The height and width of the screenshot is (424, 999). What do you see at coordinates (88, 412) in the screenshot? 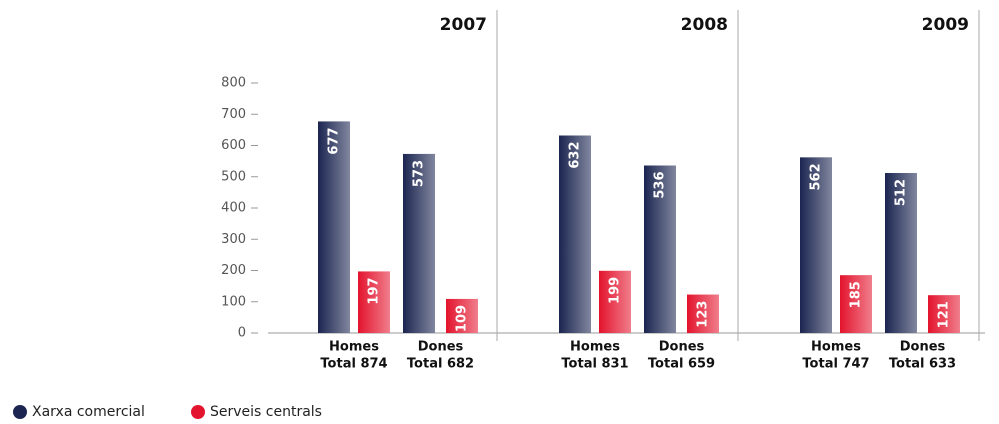
I see `legend-label: Xarxa comercial` at bounding box center [88, 412].